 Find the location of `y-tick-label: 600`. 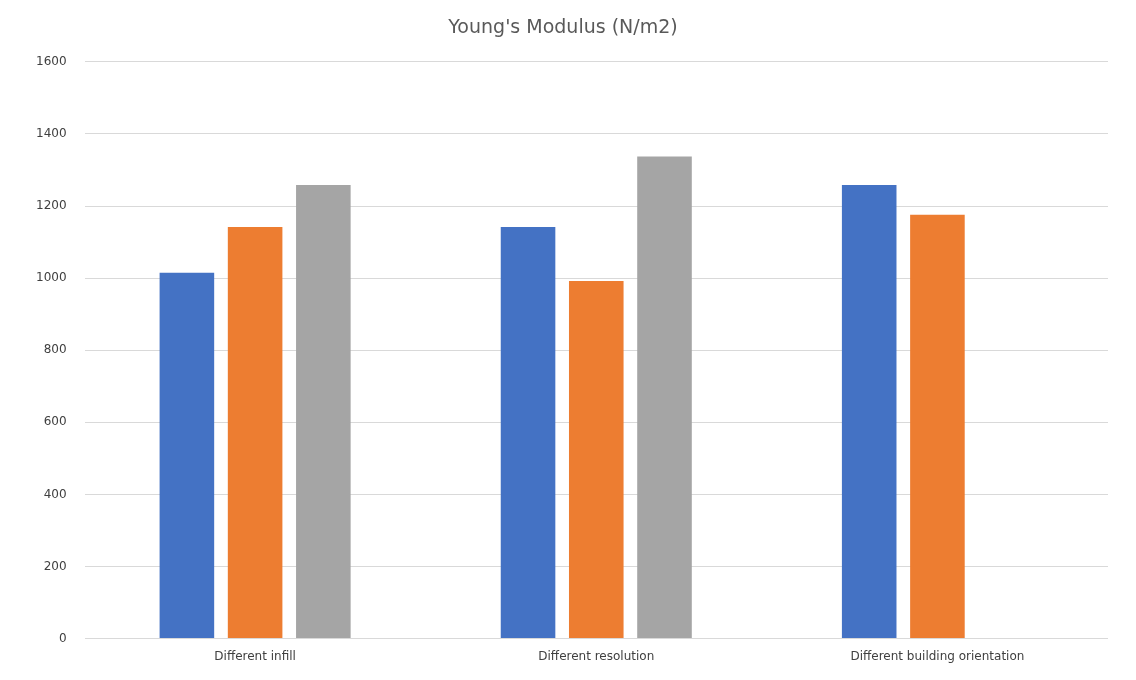

y-tick-label: 600 is located at coordinates (55, 421).